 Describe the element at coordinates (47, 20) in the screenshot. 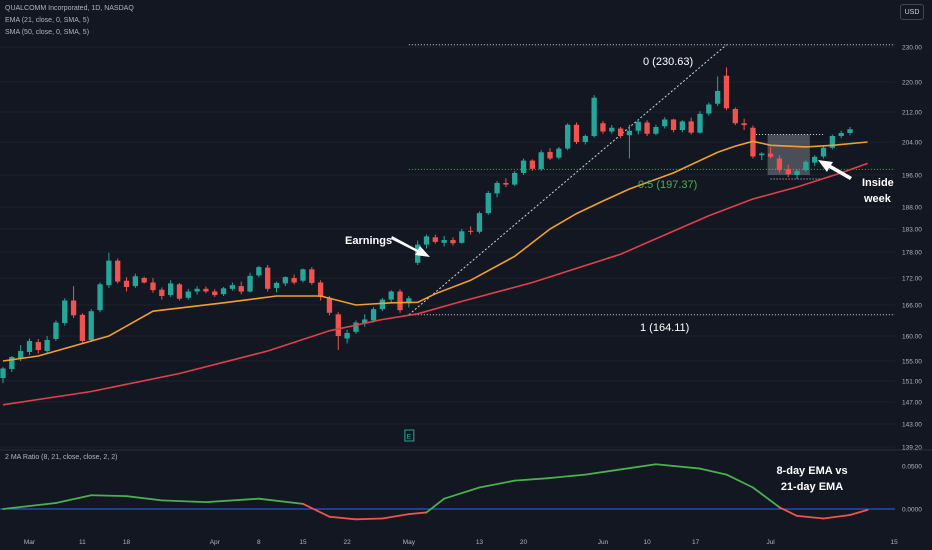

I see `ema-legend: EMA (21, close, 0, SMA, 5)` at that location.